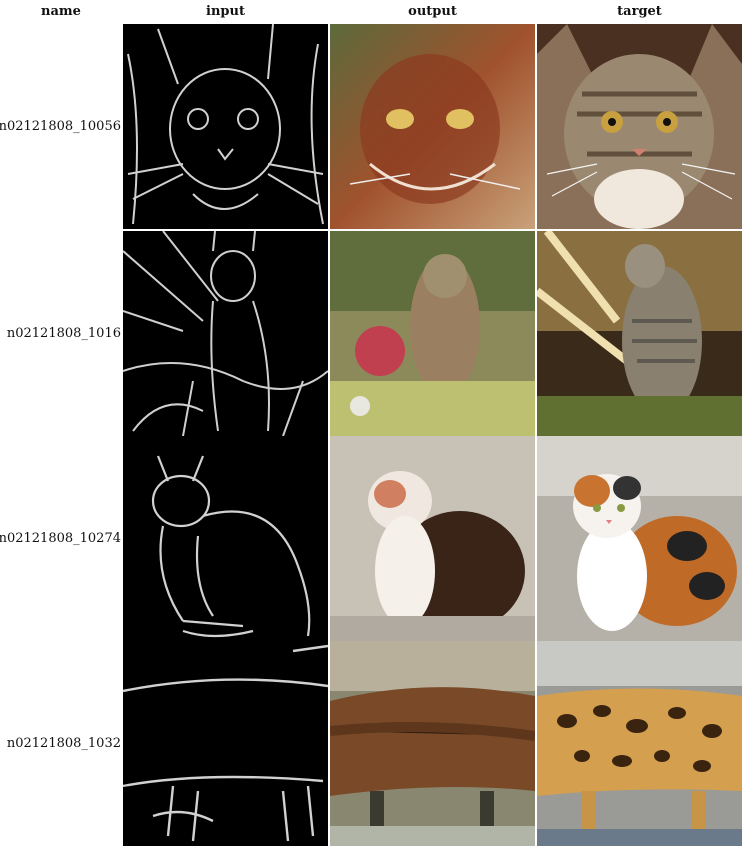 The image size is (747, 848). I want to click on header-target: target, so click(639, 11).